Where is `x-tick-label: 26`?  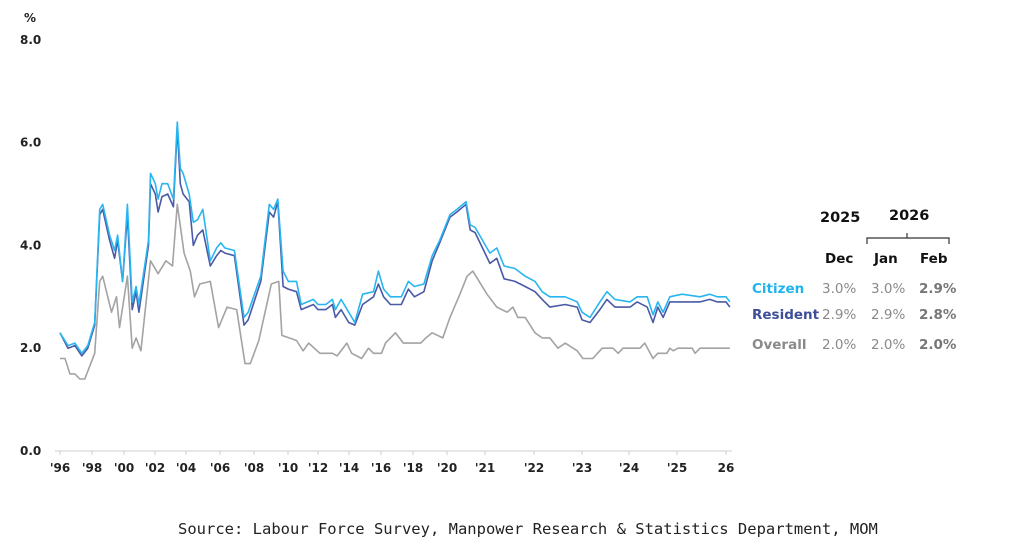
x-tick-label: 26 is located at coordinates (726, 468).